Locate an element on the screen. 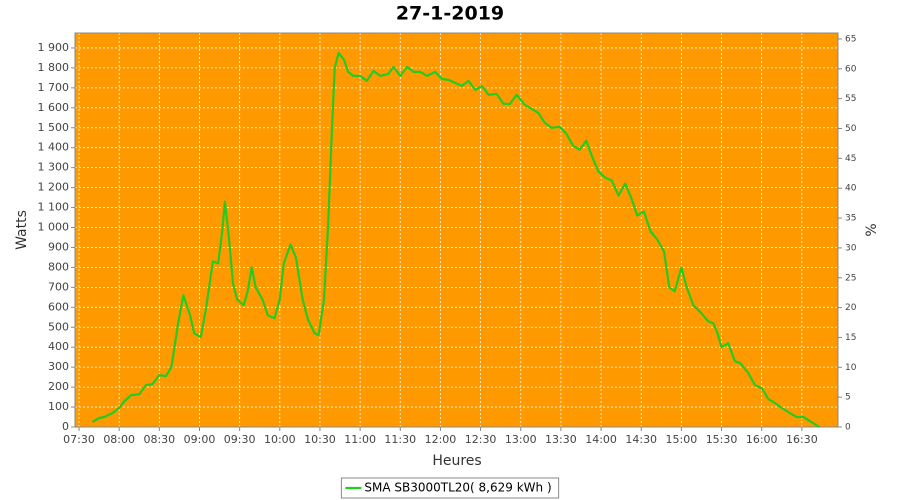 This screenshot has height=500, width=900. x-tick-label: 13:00 is located at coordinates (521, 439).